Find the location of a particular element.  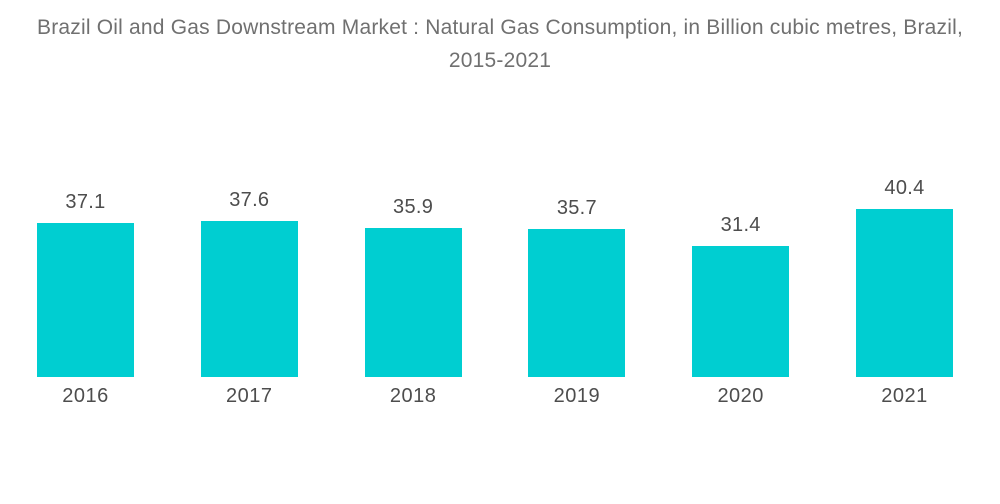

bar-value-label-2017: 37.6 is located at coordinates (249, 200).